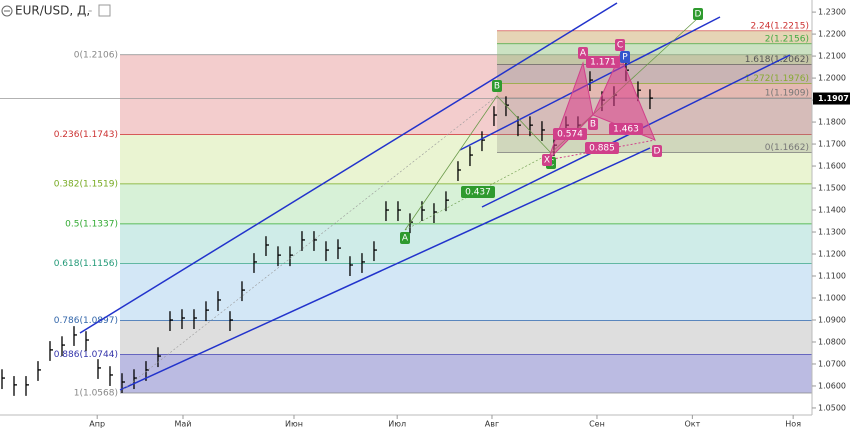 This screenshot has width=850, height=431. What do you see at coordinates (90, 11) in the screenshot?
I see `interval-change: -` at bounding box center [90, 11].